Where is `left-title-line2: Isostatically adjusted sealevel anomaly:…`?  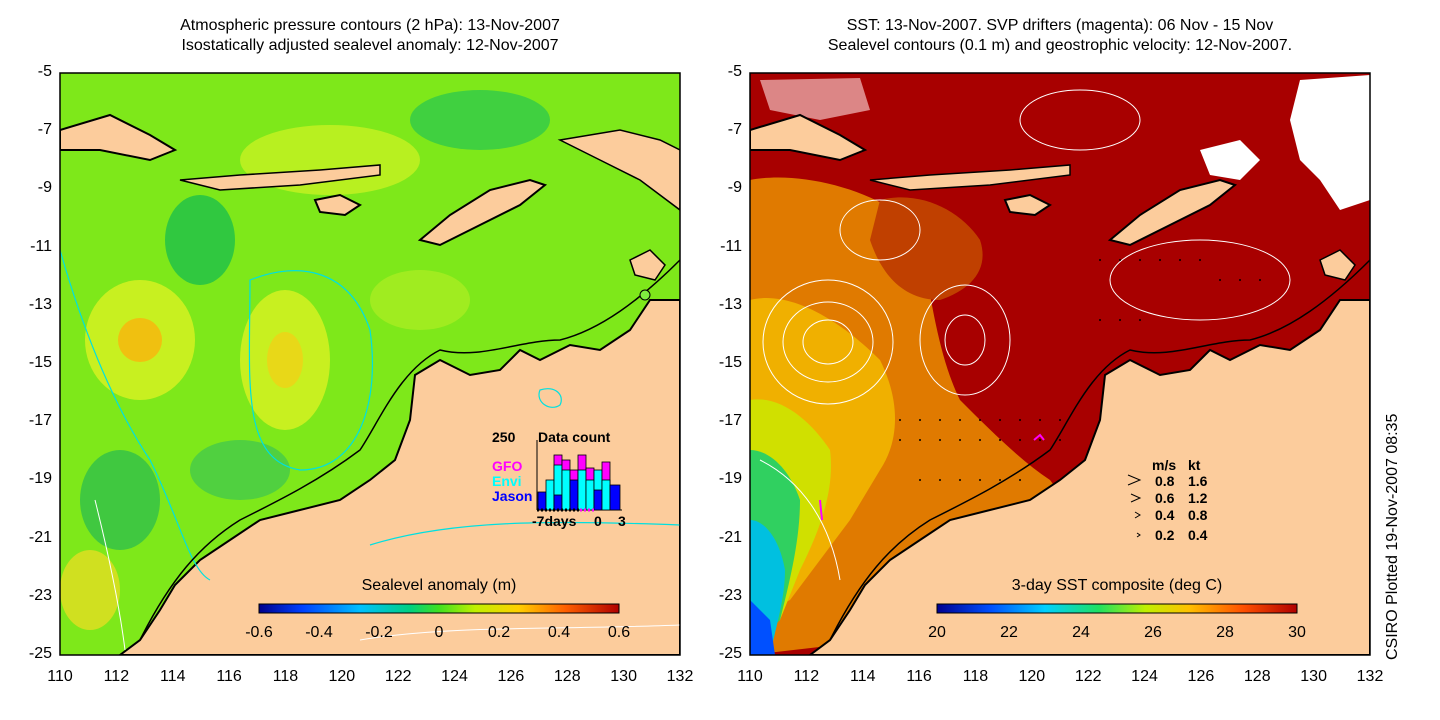 left-title-line2: Isostatically adjusted sealevel anomaly:… is located at coordinates (370, 45).